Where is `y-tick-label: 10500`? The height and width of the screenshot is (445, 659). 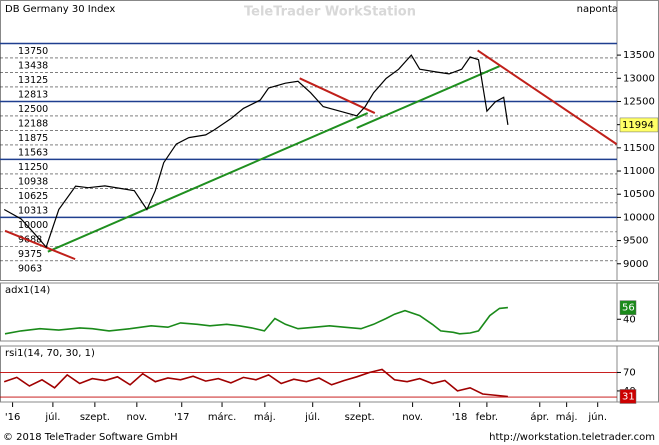
y-tick-label: 10500 is located at coordinates (639, 194).